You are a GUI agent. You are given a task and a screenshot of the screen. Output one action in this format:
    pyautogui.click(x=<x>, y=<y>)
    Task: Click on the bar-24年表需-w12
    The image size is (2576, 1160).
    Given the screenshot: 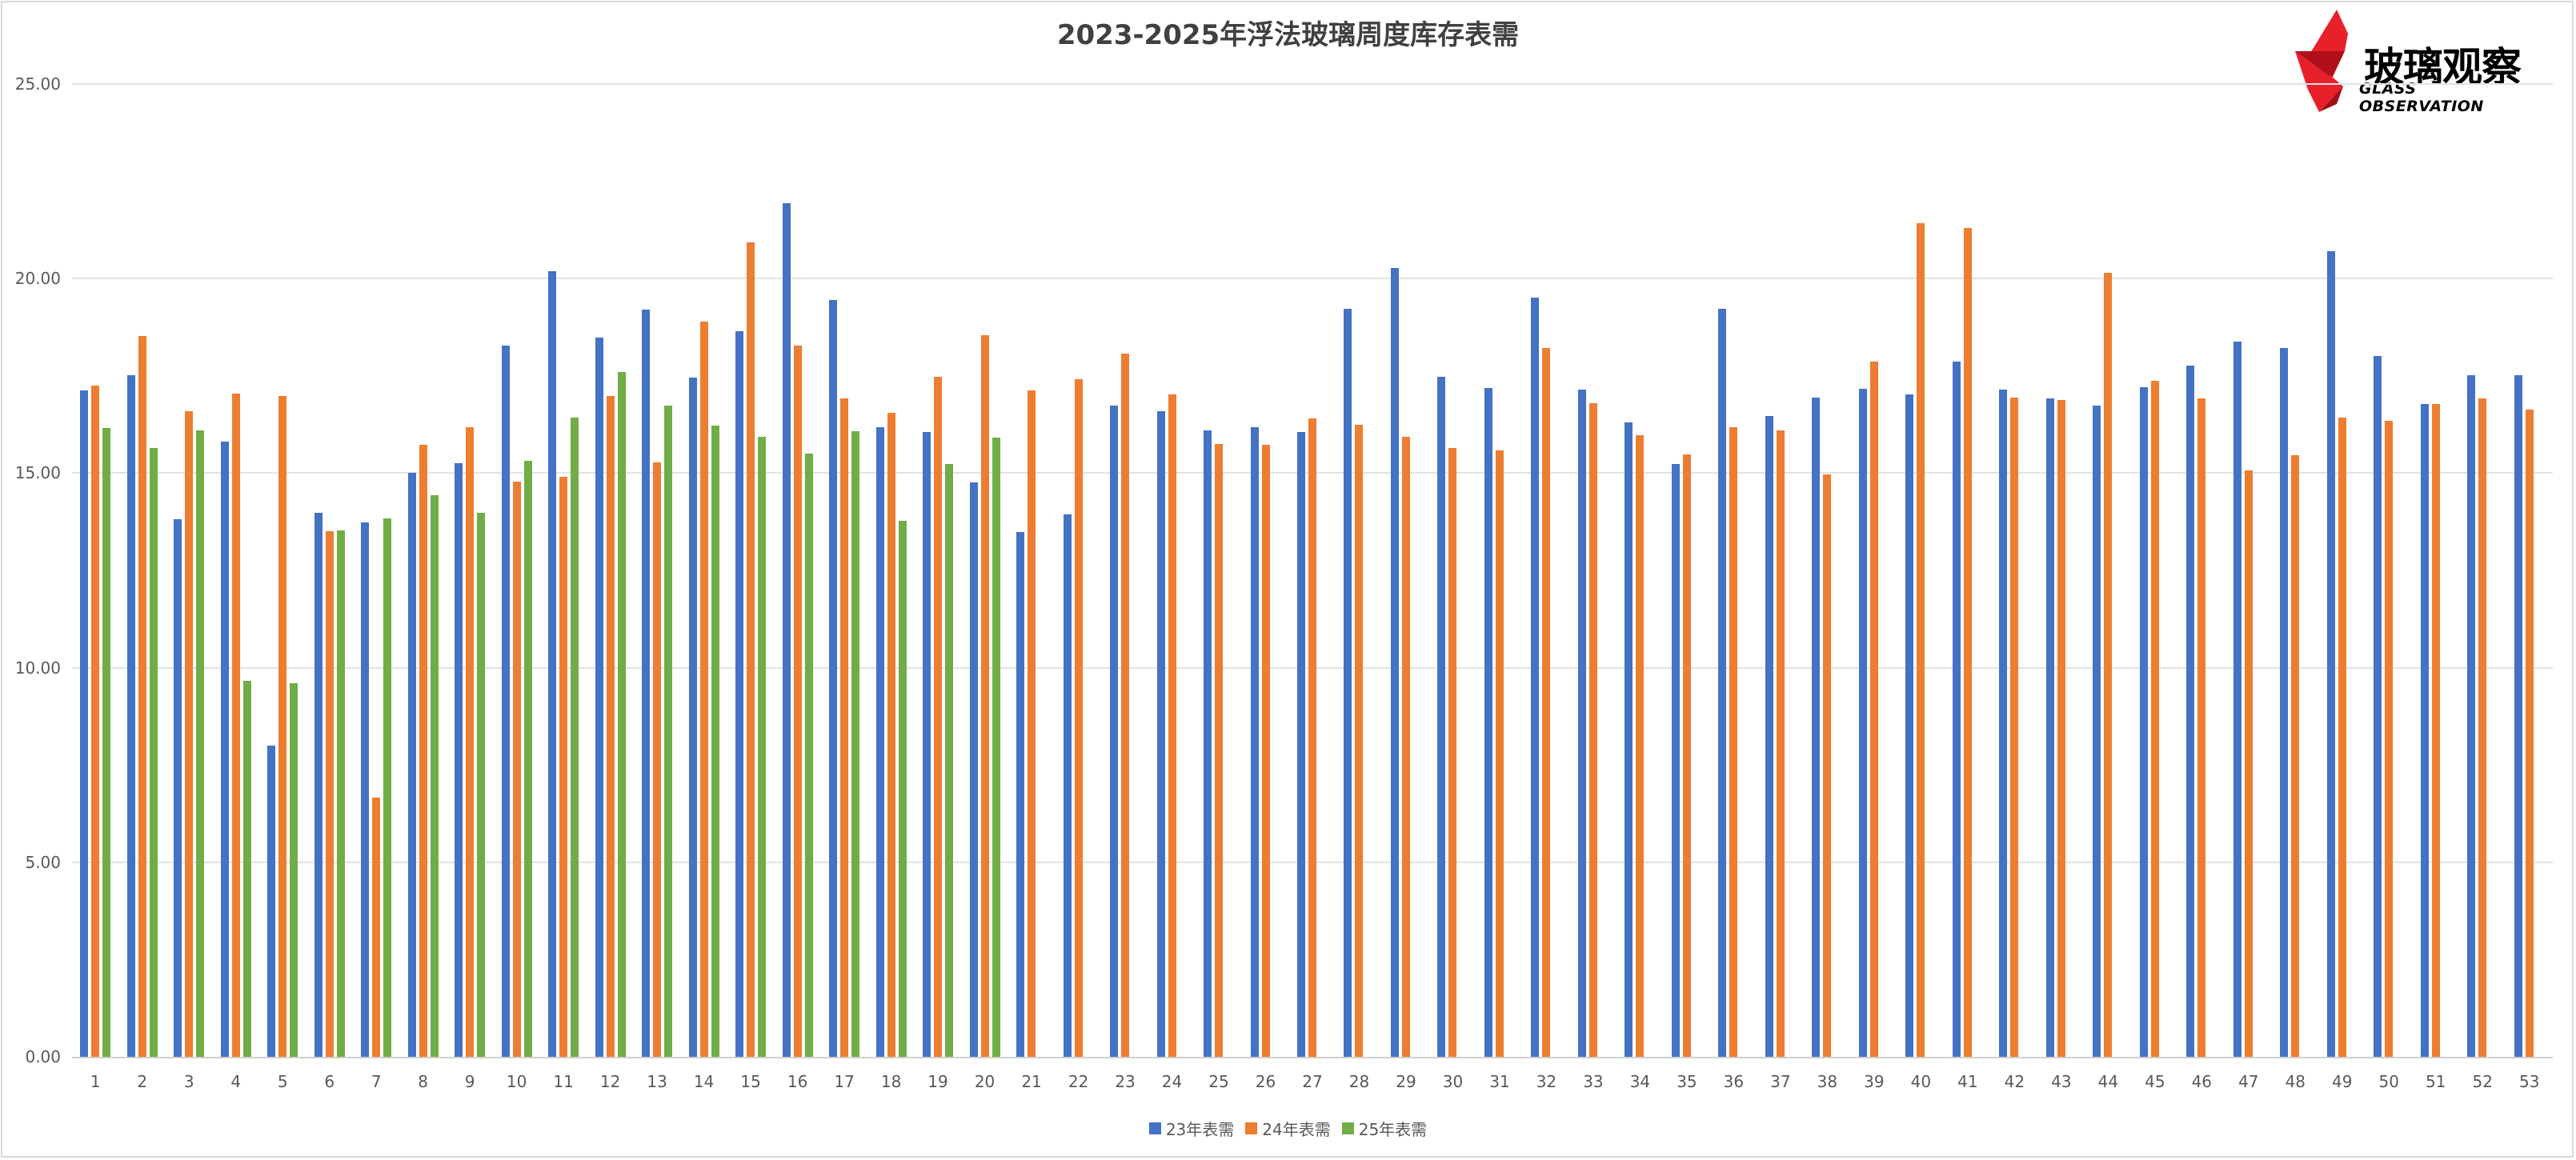 What is the action you would take?
    pyautogui.click(x=610, y=726)
    